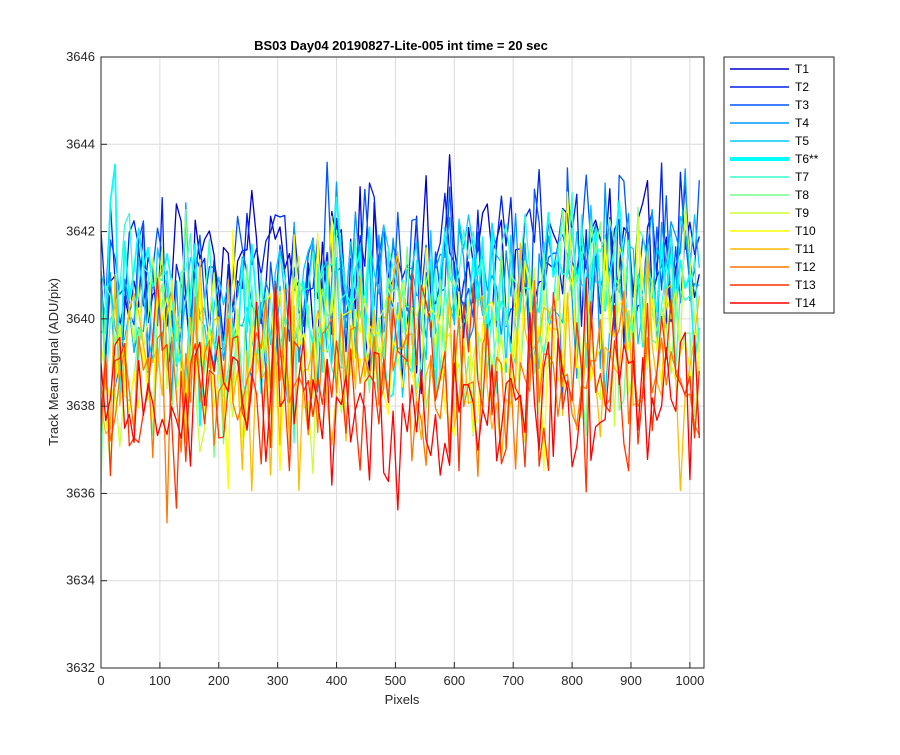 The image size is (900, 755). I want to click on legend-label: T2, so click(802, 87).